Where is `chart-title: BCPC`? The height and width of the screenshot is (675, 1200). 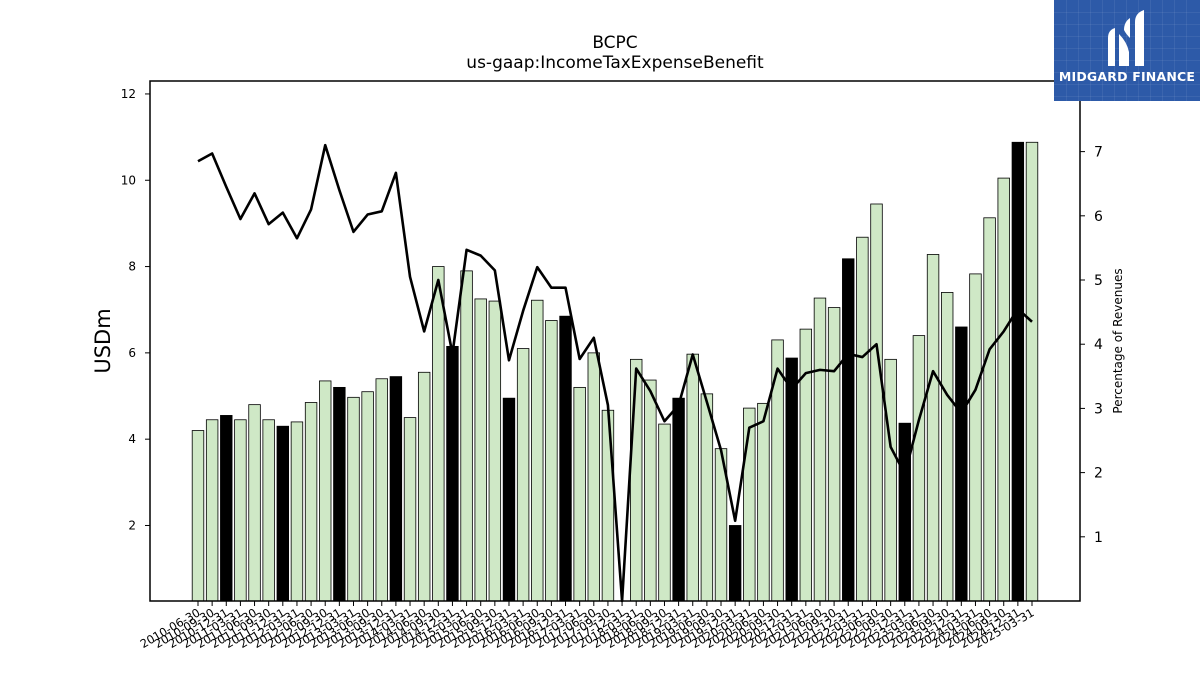
chart-title: BCPC is located at coordinates (614, 43).